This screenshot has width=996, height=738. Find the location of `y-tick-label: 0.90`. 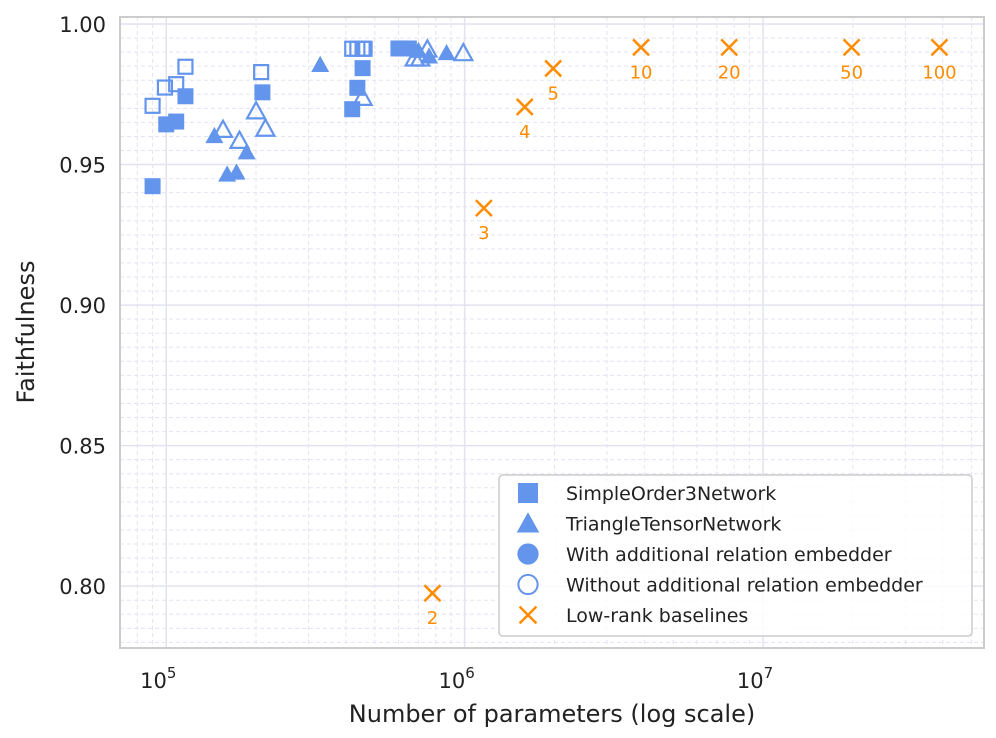

y-tick-label: 0.90 is located at coordinates (82, 306).